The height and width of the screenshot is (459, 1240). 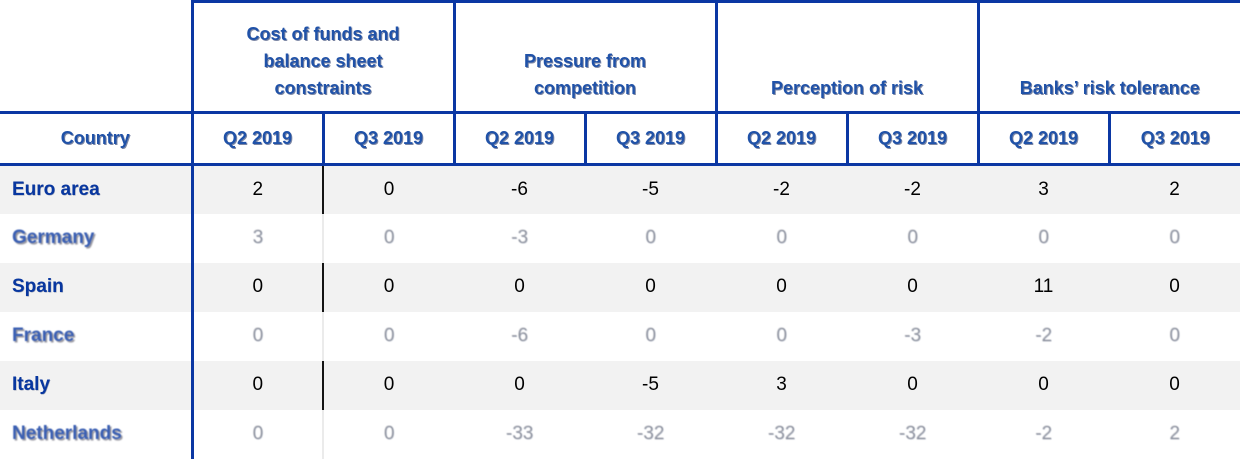 What do you see at coordinates (620, 287) in the screenshot?
I see `table-row-spain: Spain 0 0 0 0 0 0 11 0` at bounding box center [620, 287].